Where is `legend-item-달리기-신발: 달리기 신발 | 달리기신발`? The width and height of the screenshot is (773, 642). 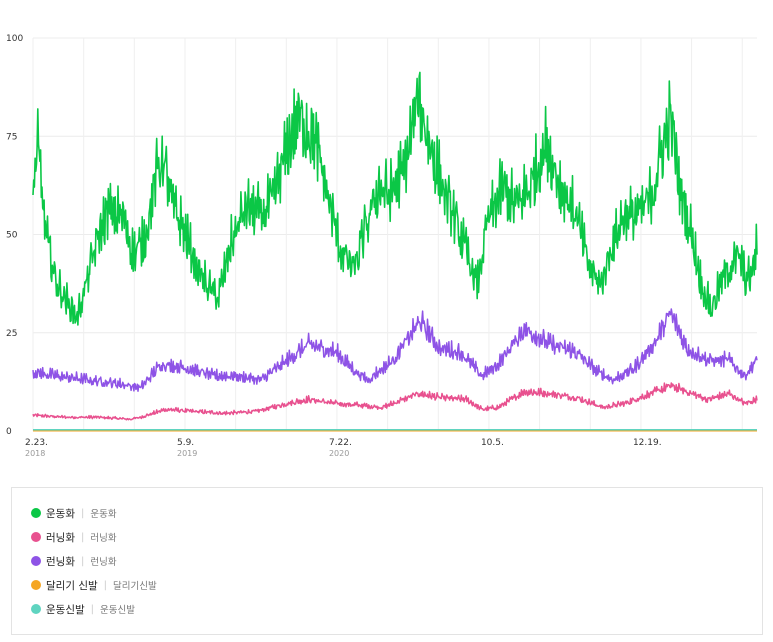
legend-item-달리기-신발: 달리기 신발 | 달리기신발 is located at coordinates (94, 585).